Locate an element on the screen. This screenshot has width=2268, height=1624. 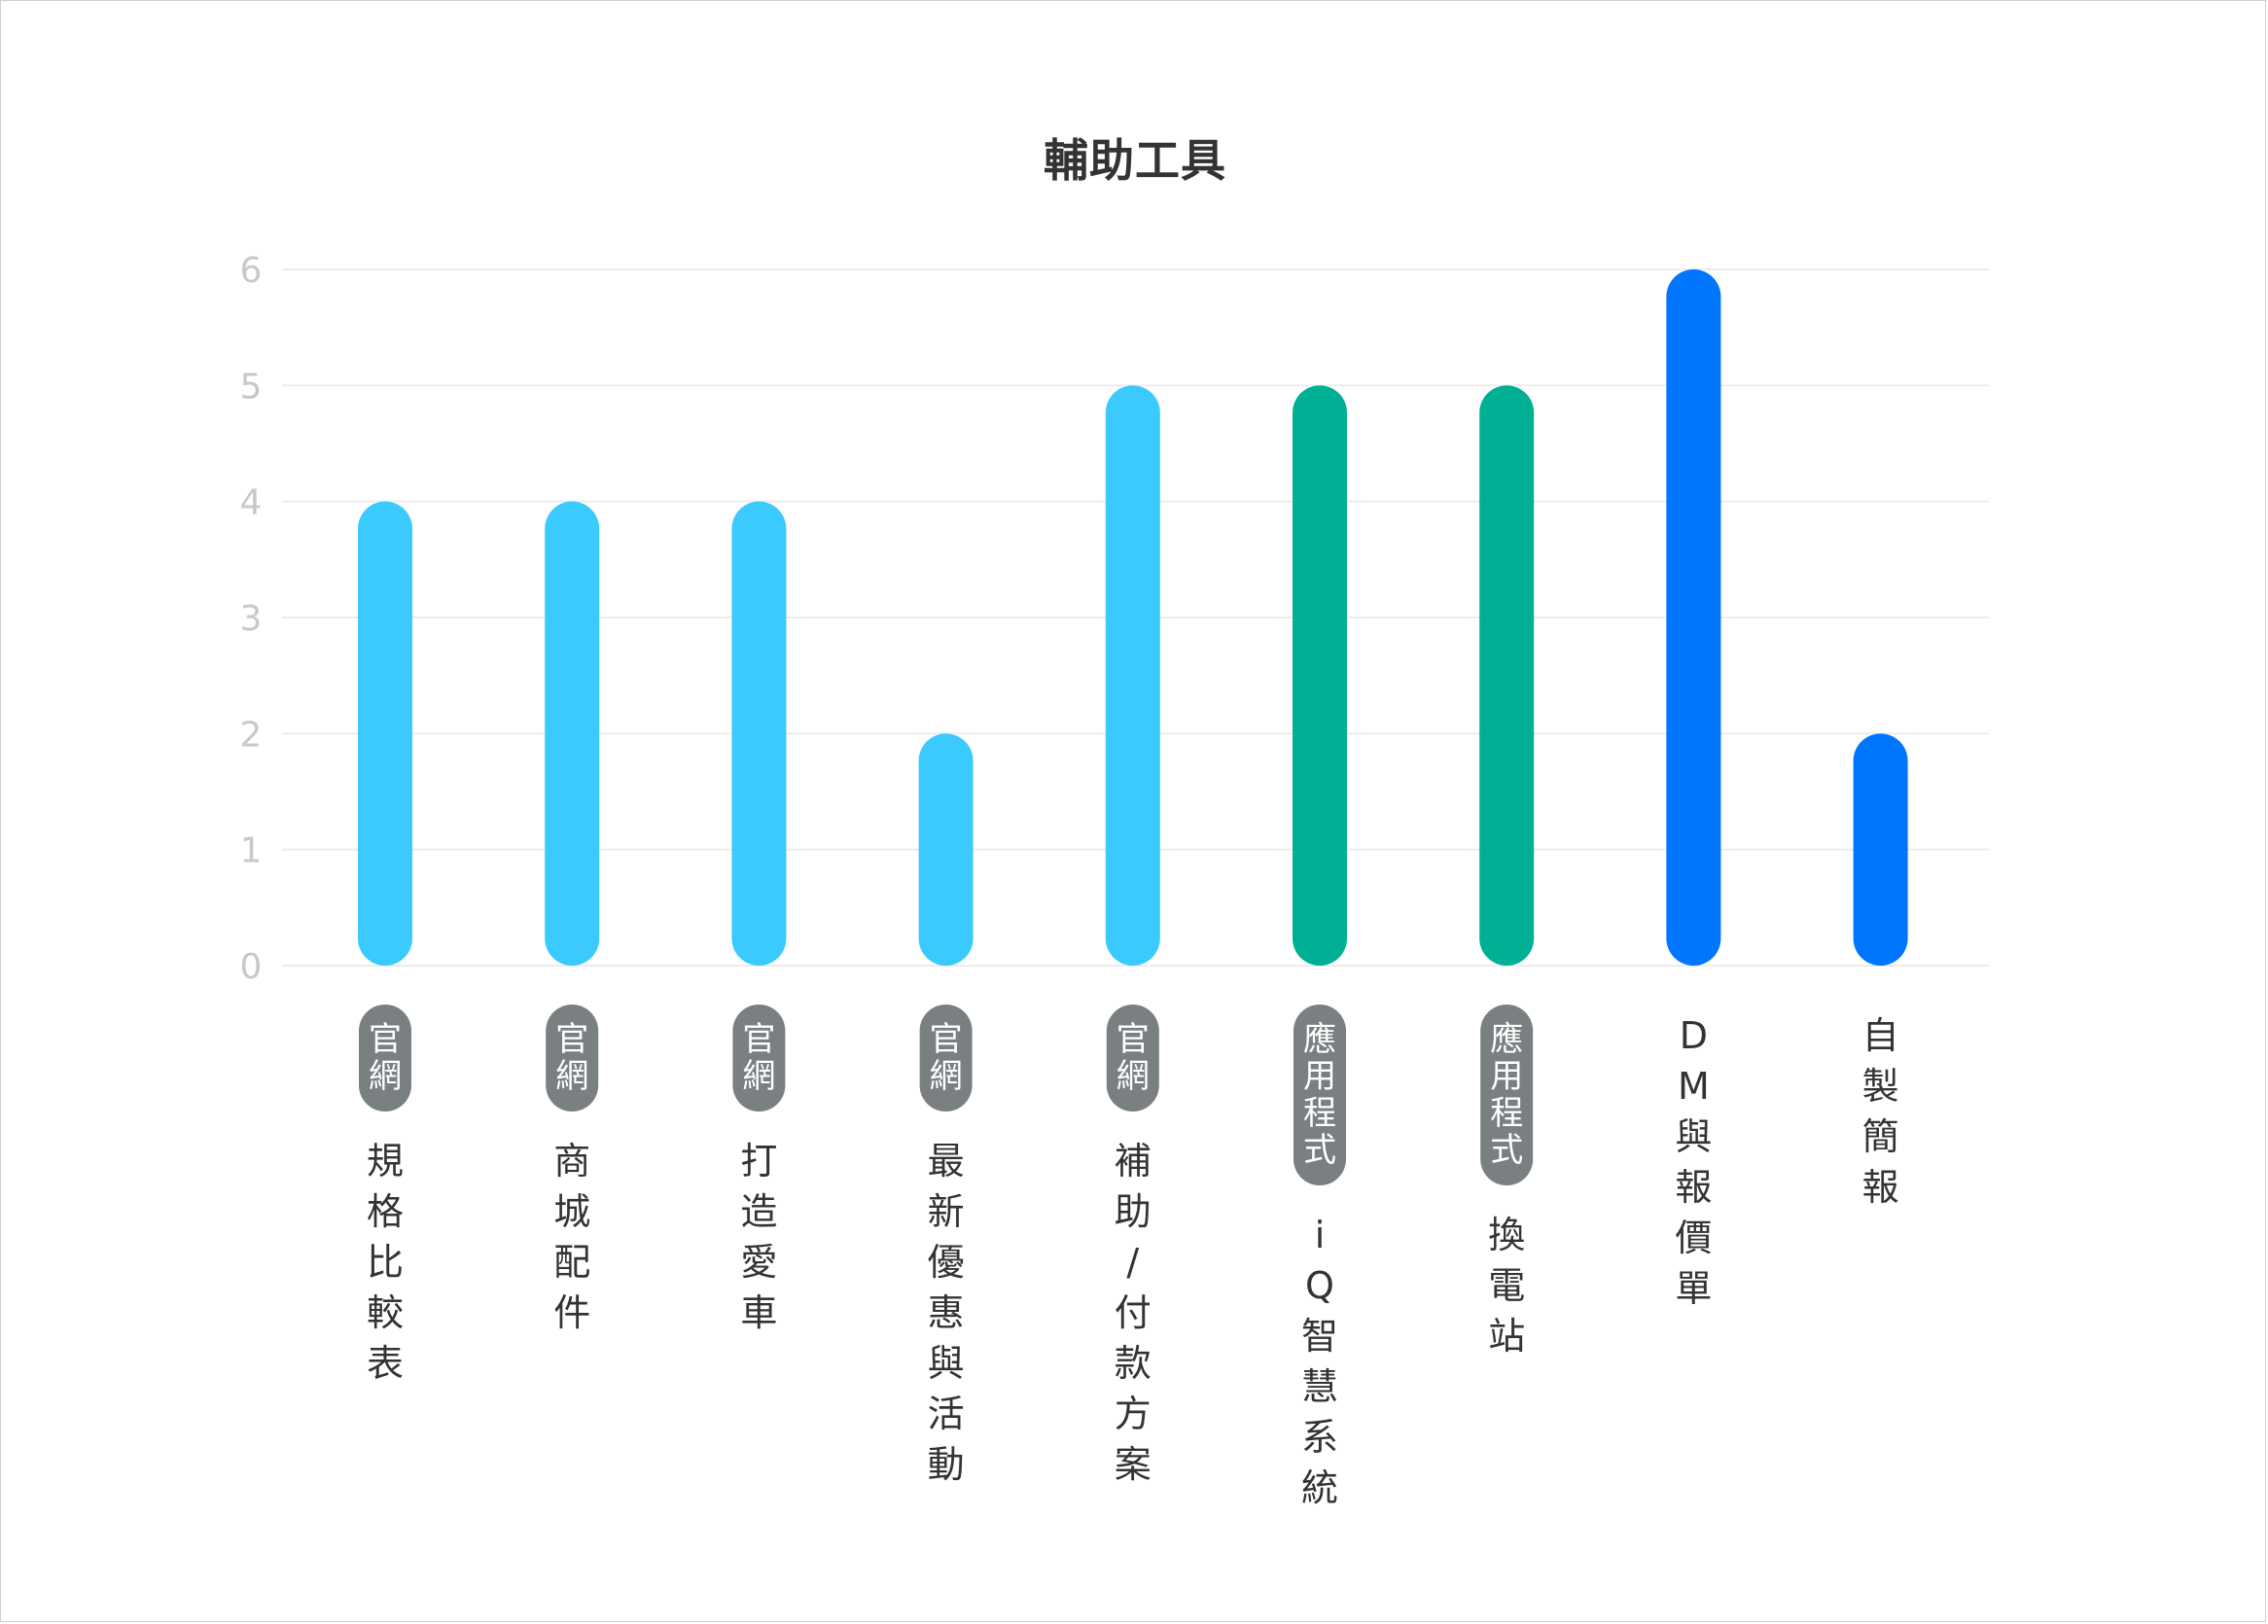
category-label: 最 is located at coordinates (946, 1161).